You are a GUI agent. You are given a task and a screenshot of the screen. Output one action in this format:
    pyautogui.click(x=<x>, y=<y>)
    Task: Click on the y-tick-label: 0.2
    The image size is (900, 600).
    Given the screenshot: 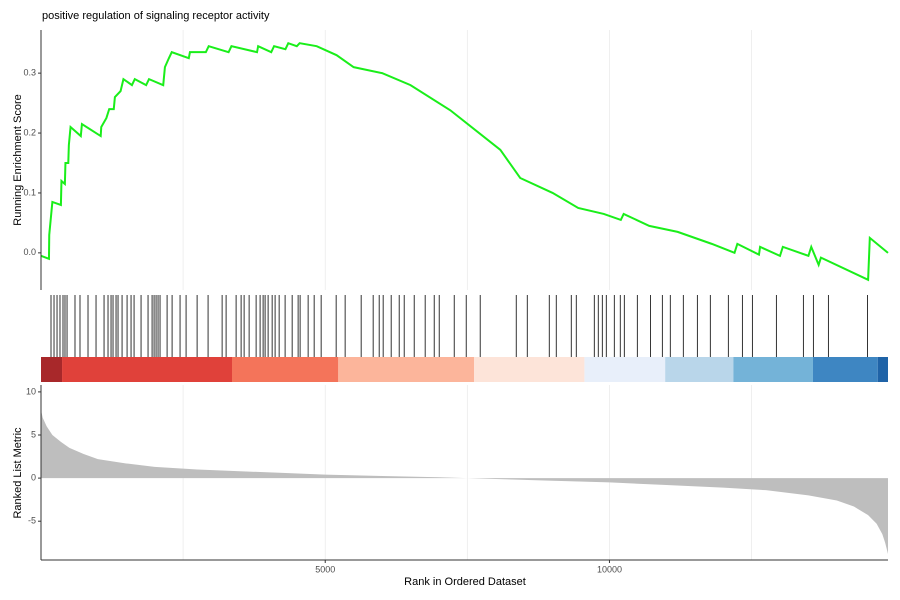 What is the action you would take?
    pyautogui.click(x=29, y=132)
    